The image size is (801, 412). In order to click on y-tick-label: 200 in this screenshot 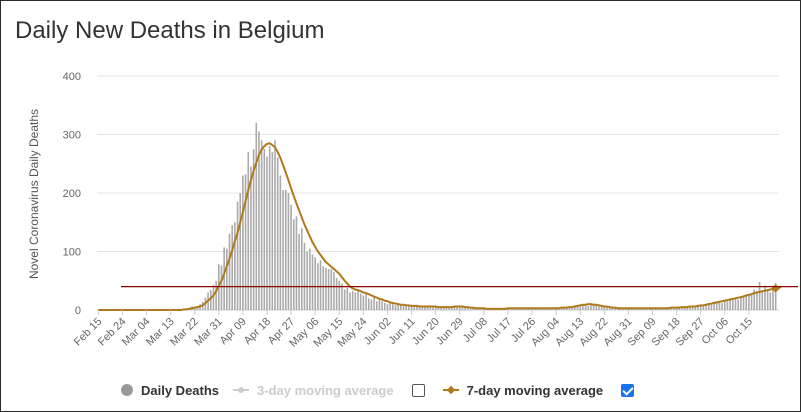, I will do `click(72, 194)`.